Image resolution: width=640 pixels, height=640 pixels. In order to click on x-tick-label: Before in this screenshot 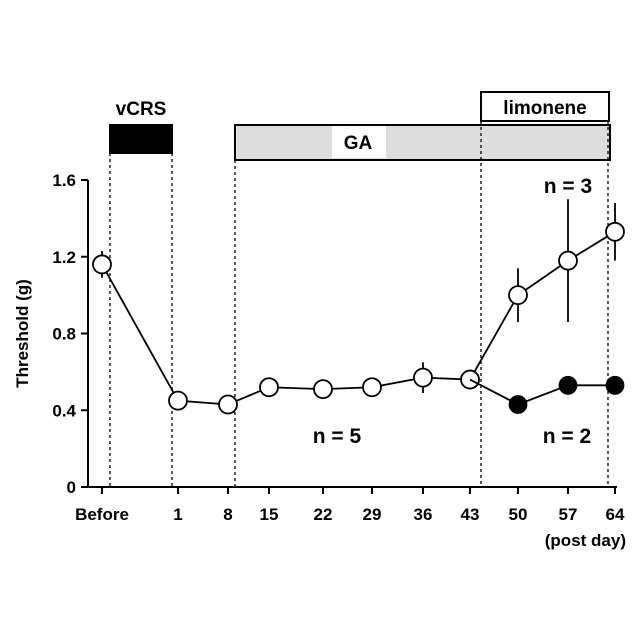, I will do `click(102, 514)`.